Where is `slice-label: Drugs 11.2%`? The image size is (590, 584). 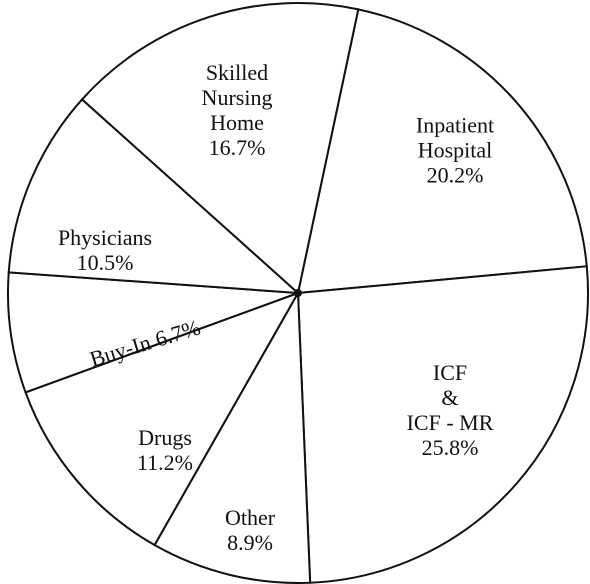 slice-label: Drugs 11.2% is located at coordinates (165, 450).